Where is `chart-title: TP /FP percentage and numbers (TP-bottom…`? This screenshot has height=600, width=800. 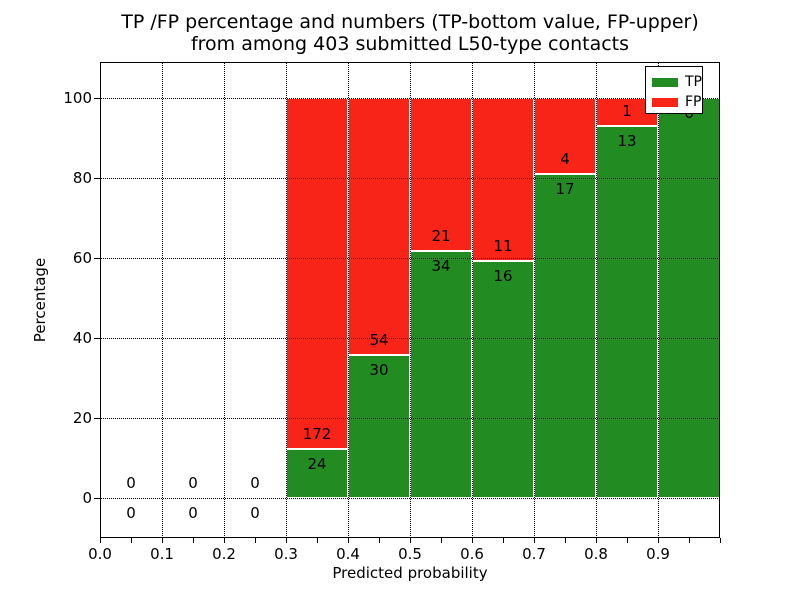 chart-title: TP /FP percentage and numbers (TP-bottom… is located at coordinates (410, 33).